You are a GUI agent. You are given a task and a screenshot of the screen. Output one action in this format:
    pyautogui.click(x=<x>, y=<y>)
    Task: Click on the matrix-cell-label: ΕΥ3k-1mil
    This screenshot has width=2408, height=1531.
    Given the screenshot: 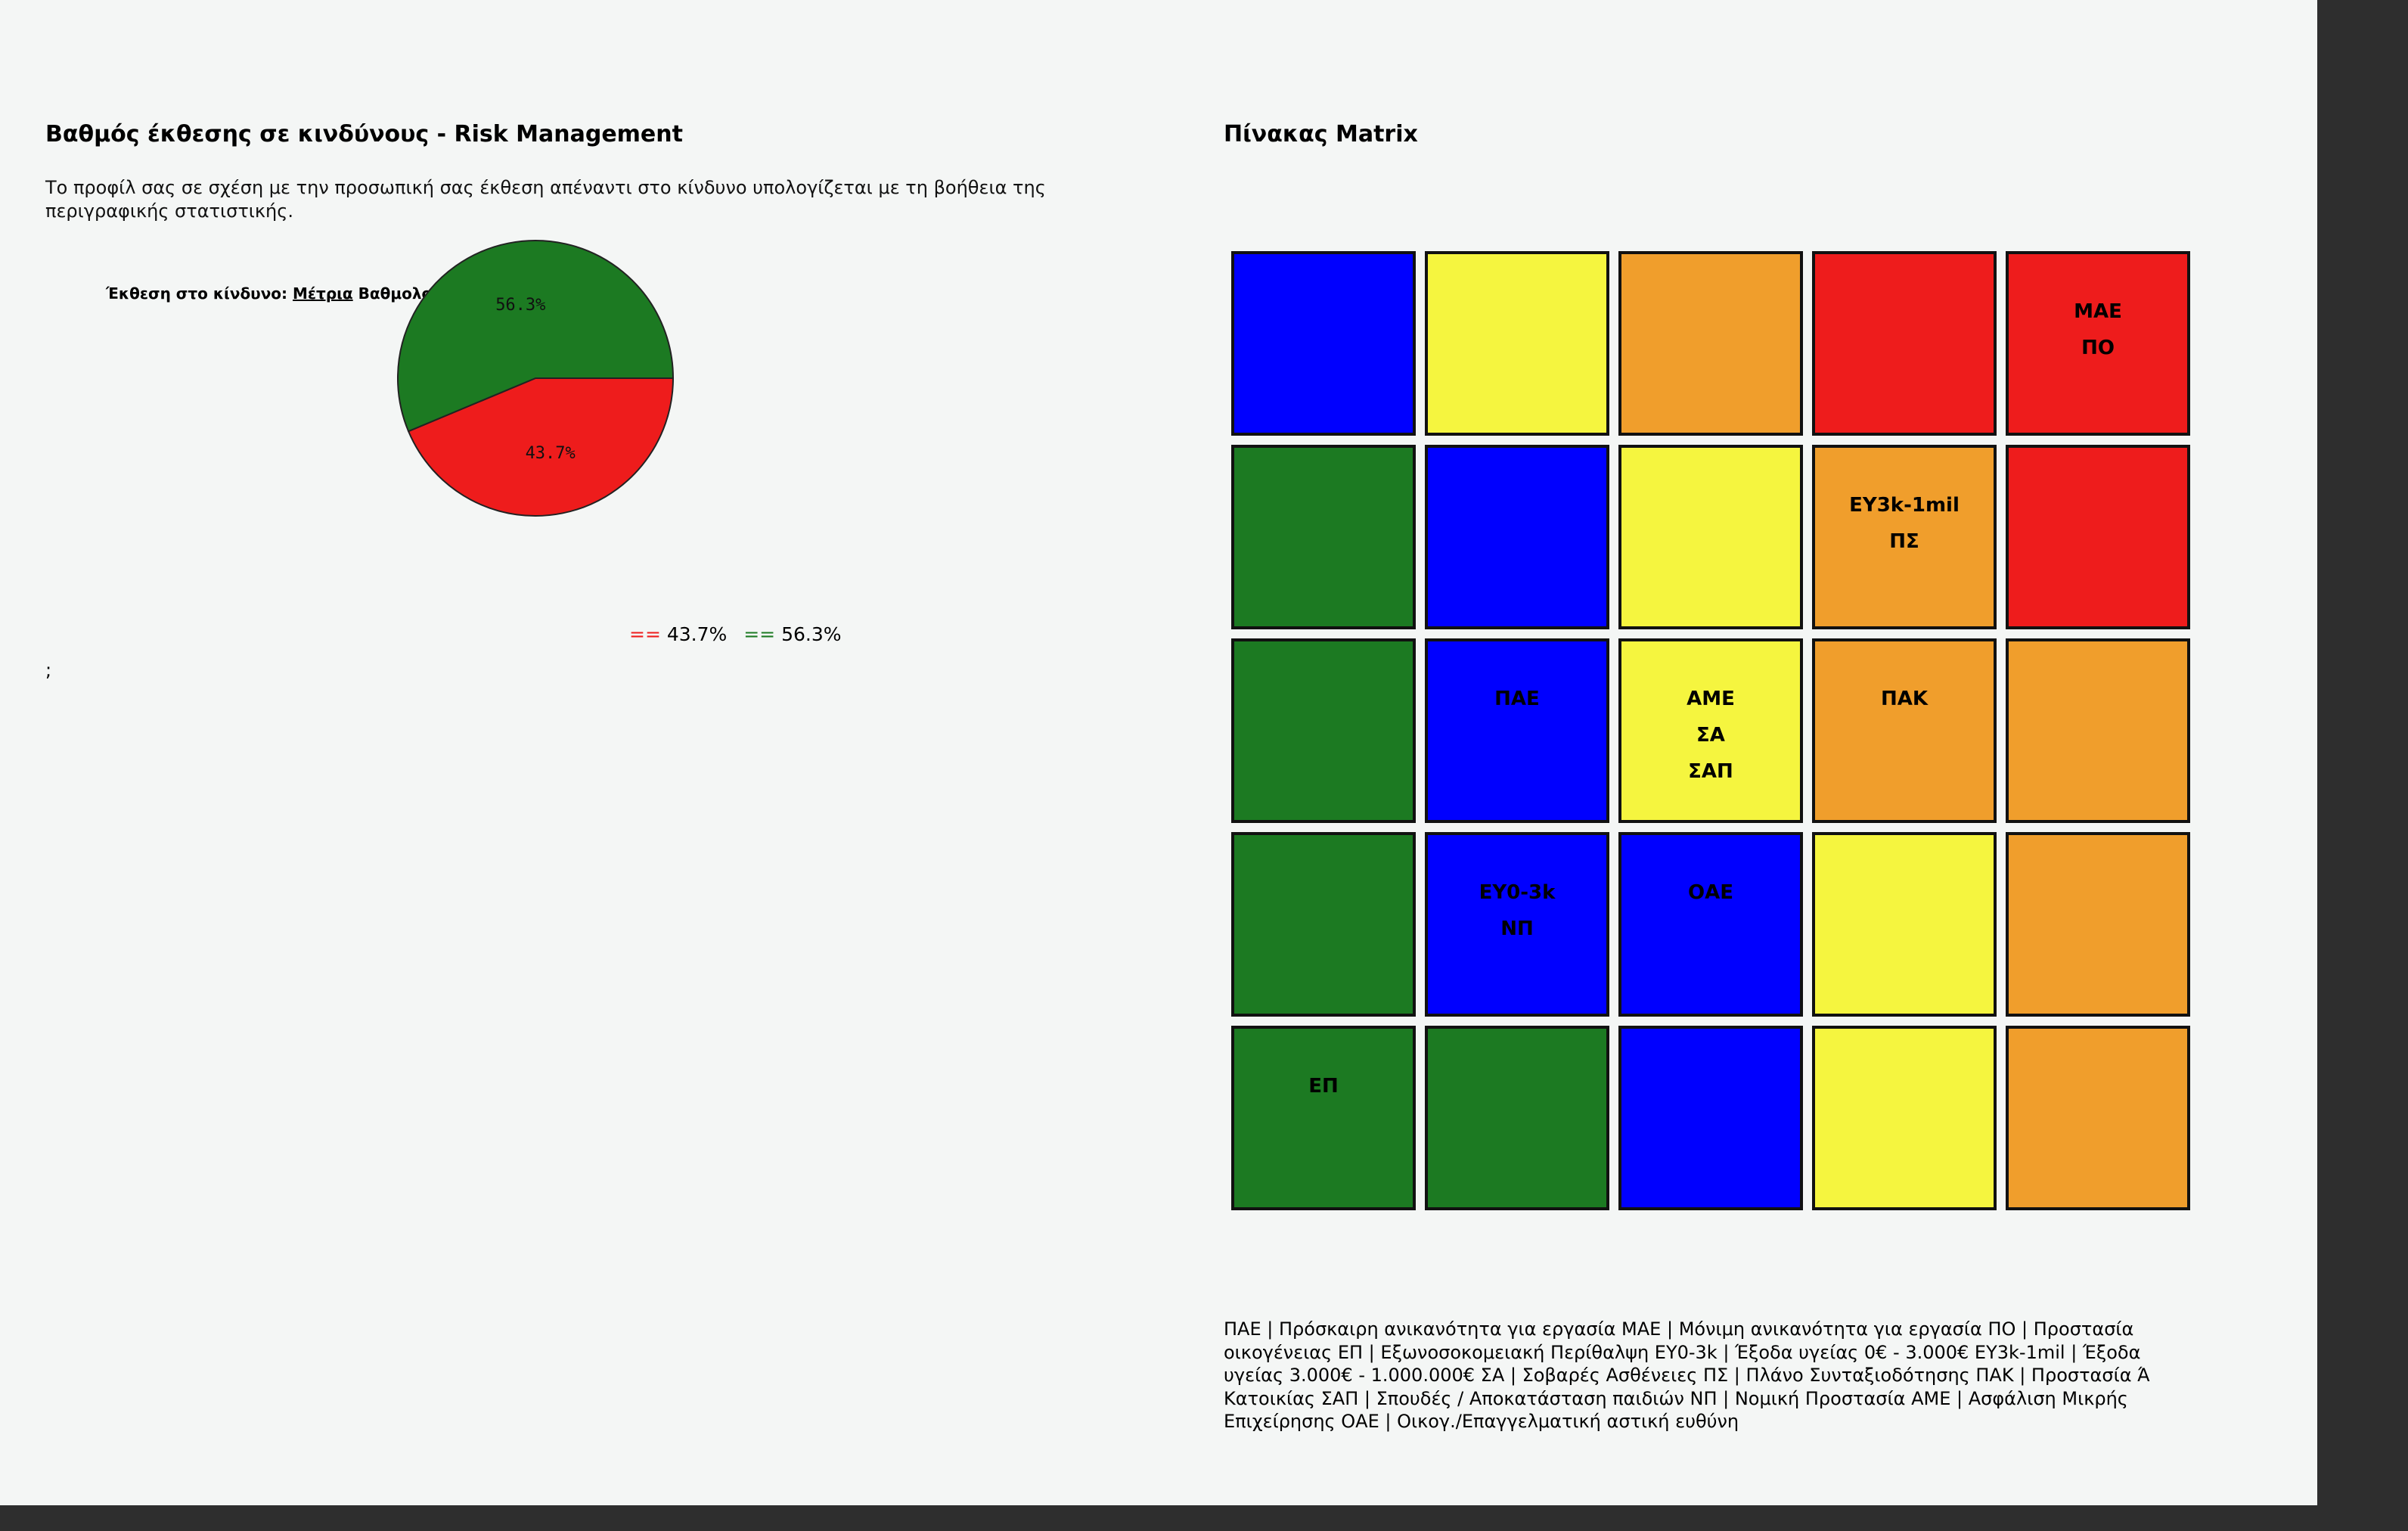 What is the action you would take?
    pyautogui.click(x=1905, y=505)
    